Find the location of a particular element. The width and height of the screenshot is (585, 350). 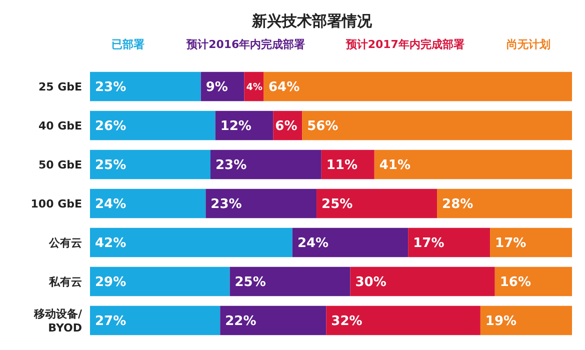

data-label: 27% is located at coordinates (110, 322).